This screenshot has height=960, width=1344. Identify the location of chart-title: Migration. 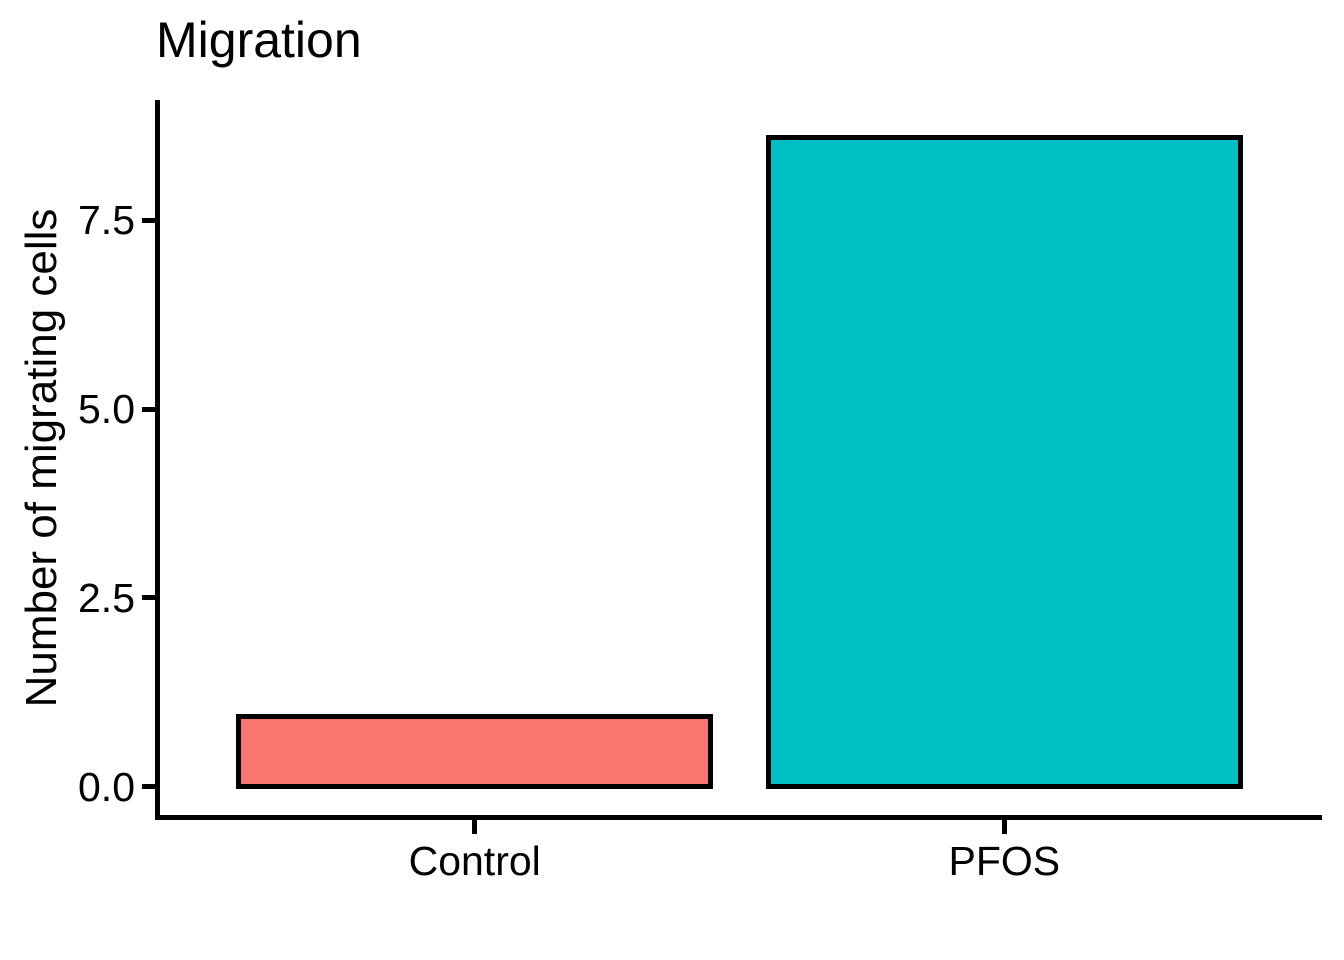
(259, 40).